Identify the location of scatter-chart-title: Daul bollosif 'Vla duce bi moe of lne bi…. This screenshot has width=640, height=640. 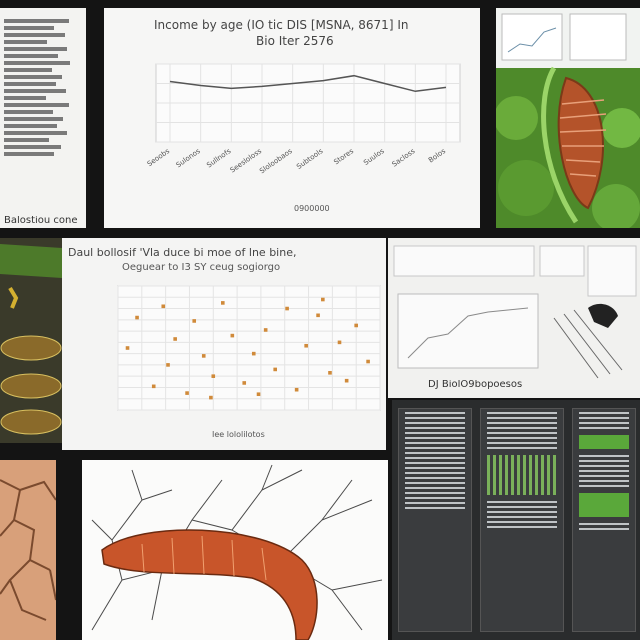
(182, 252).